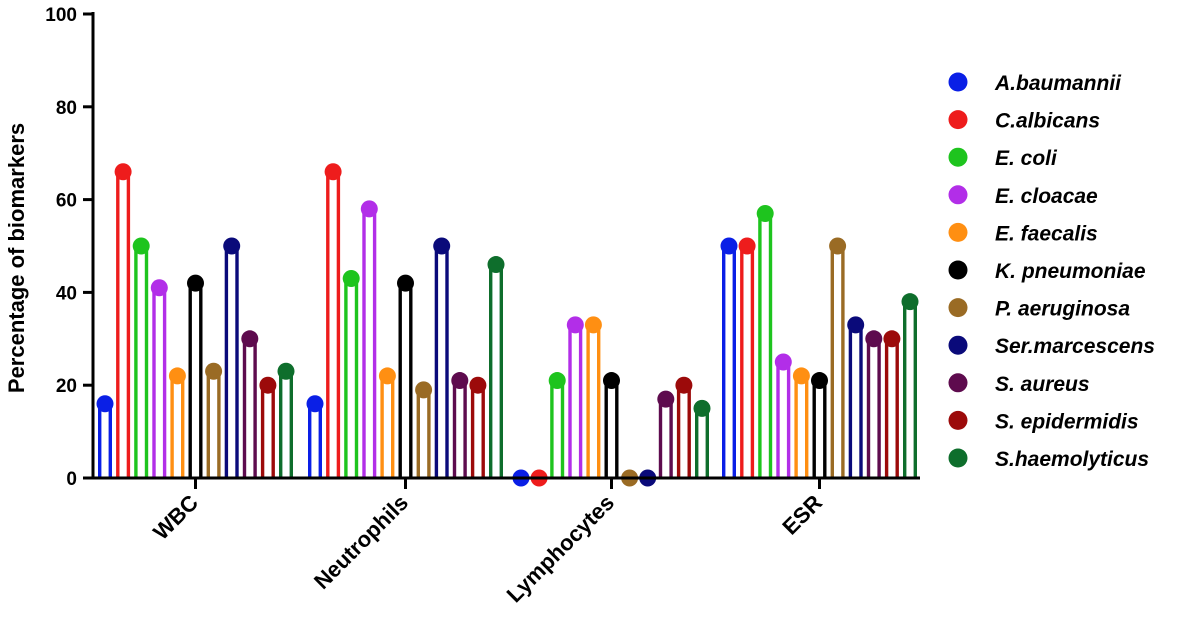 This screenshot has width=1184, height=632. What do you see at coordinates (1026, 158) in the screenshot?
I see `legend-label: E. coli` at bounding box center [1026, 158].